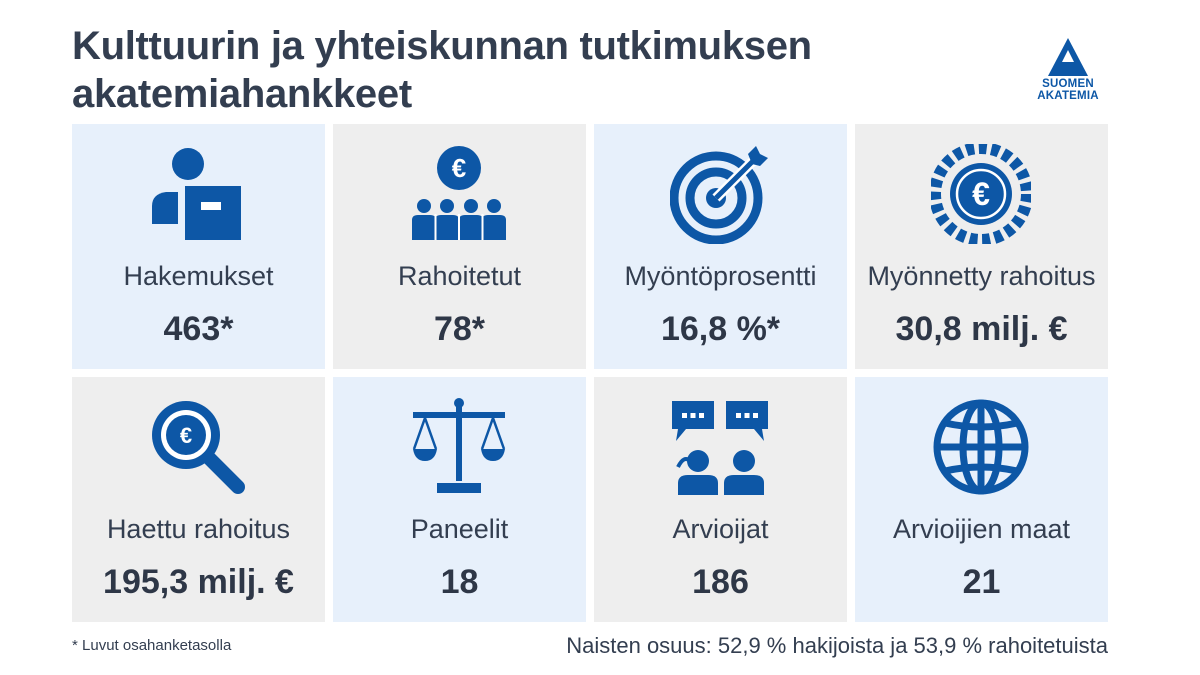 This screenshot has height=675, width=1200. What do you see at coordinates (198, 329) in the screenshot?
I see `card-value: 463*` at bounding box center [198, 329].